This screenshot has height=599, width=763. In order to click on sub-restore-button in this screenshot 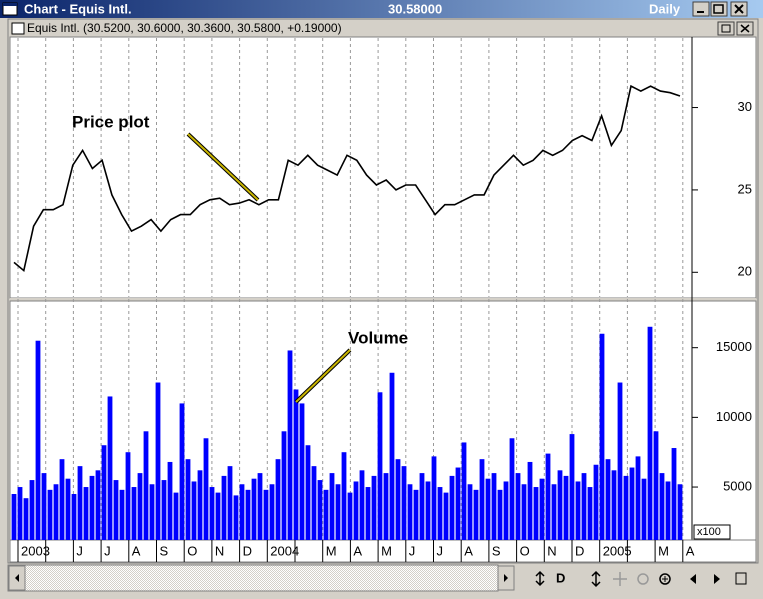, I will do `click(726, 28)`.